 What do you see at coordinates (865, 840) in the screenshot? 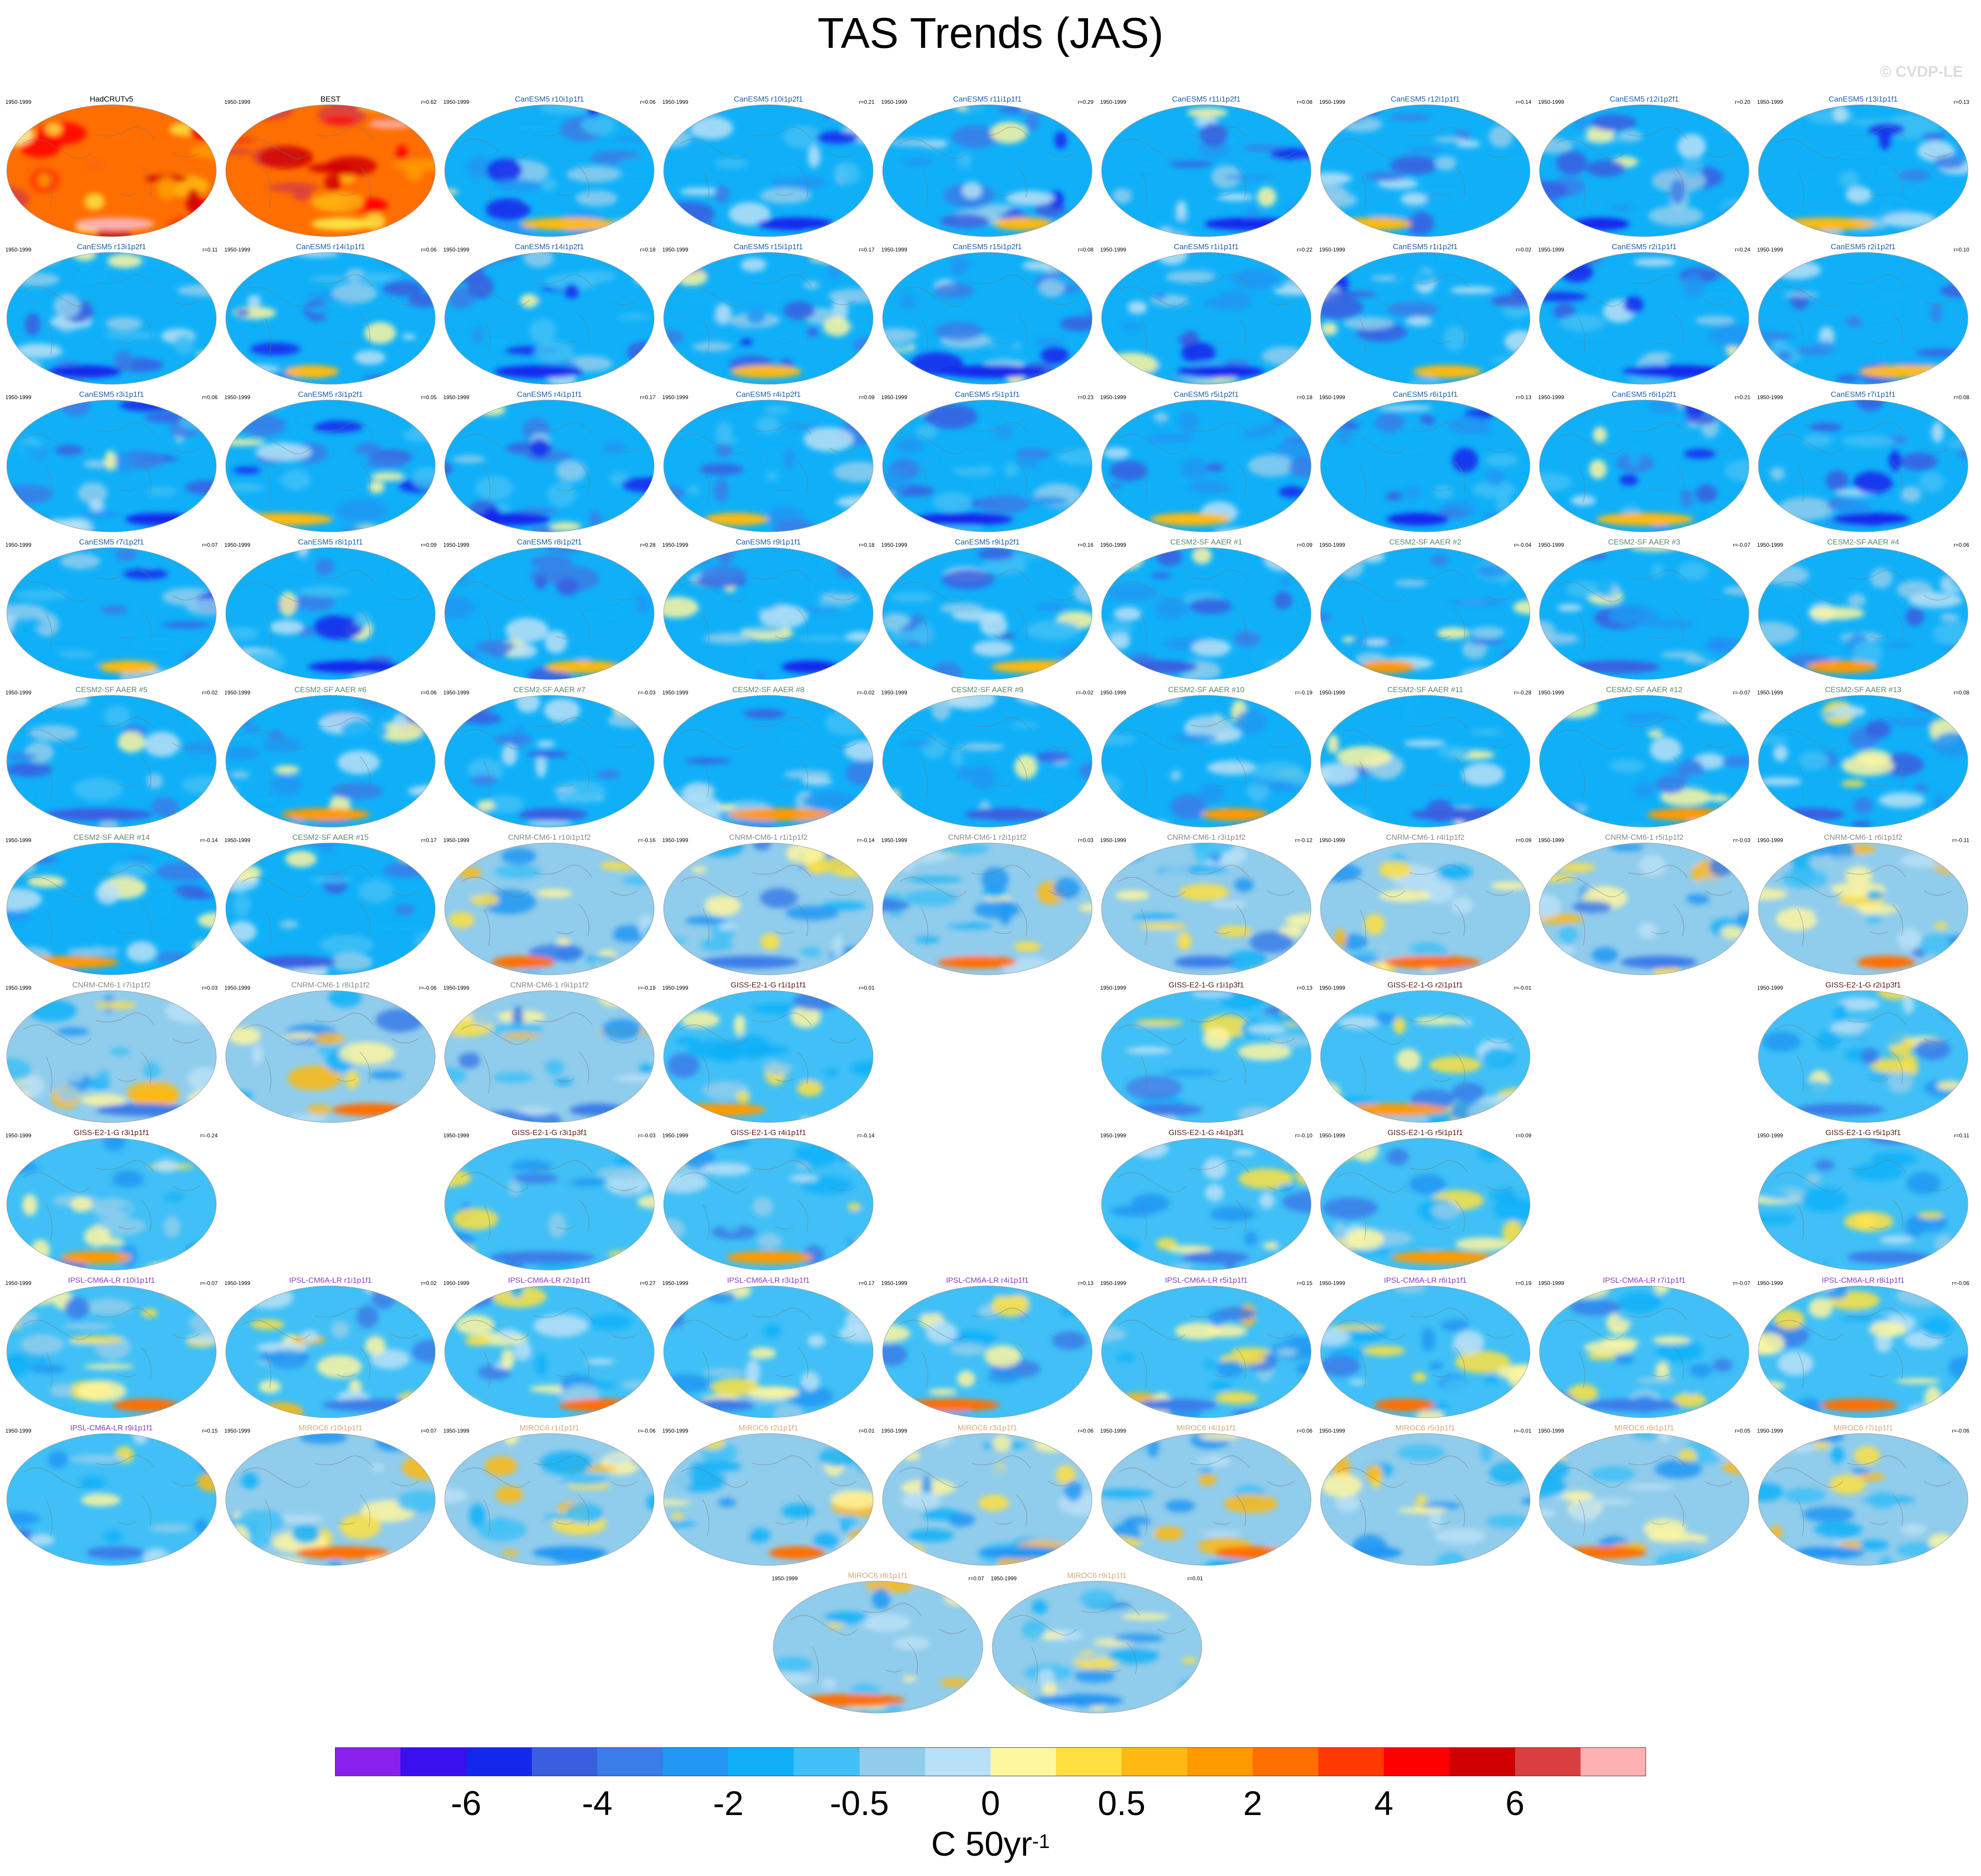
I see `panel-correlation: r=-0.14` at bounding box center [865, 840].